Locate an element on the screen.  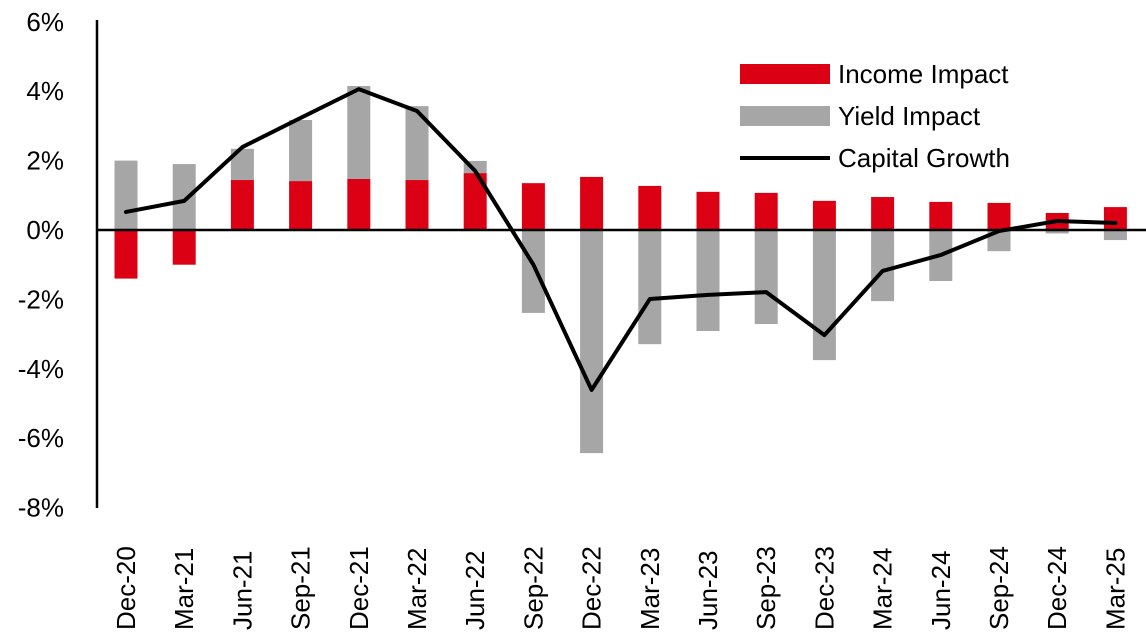
y-tick-label: -8% is located at coordinates (41, 508).